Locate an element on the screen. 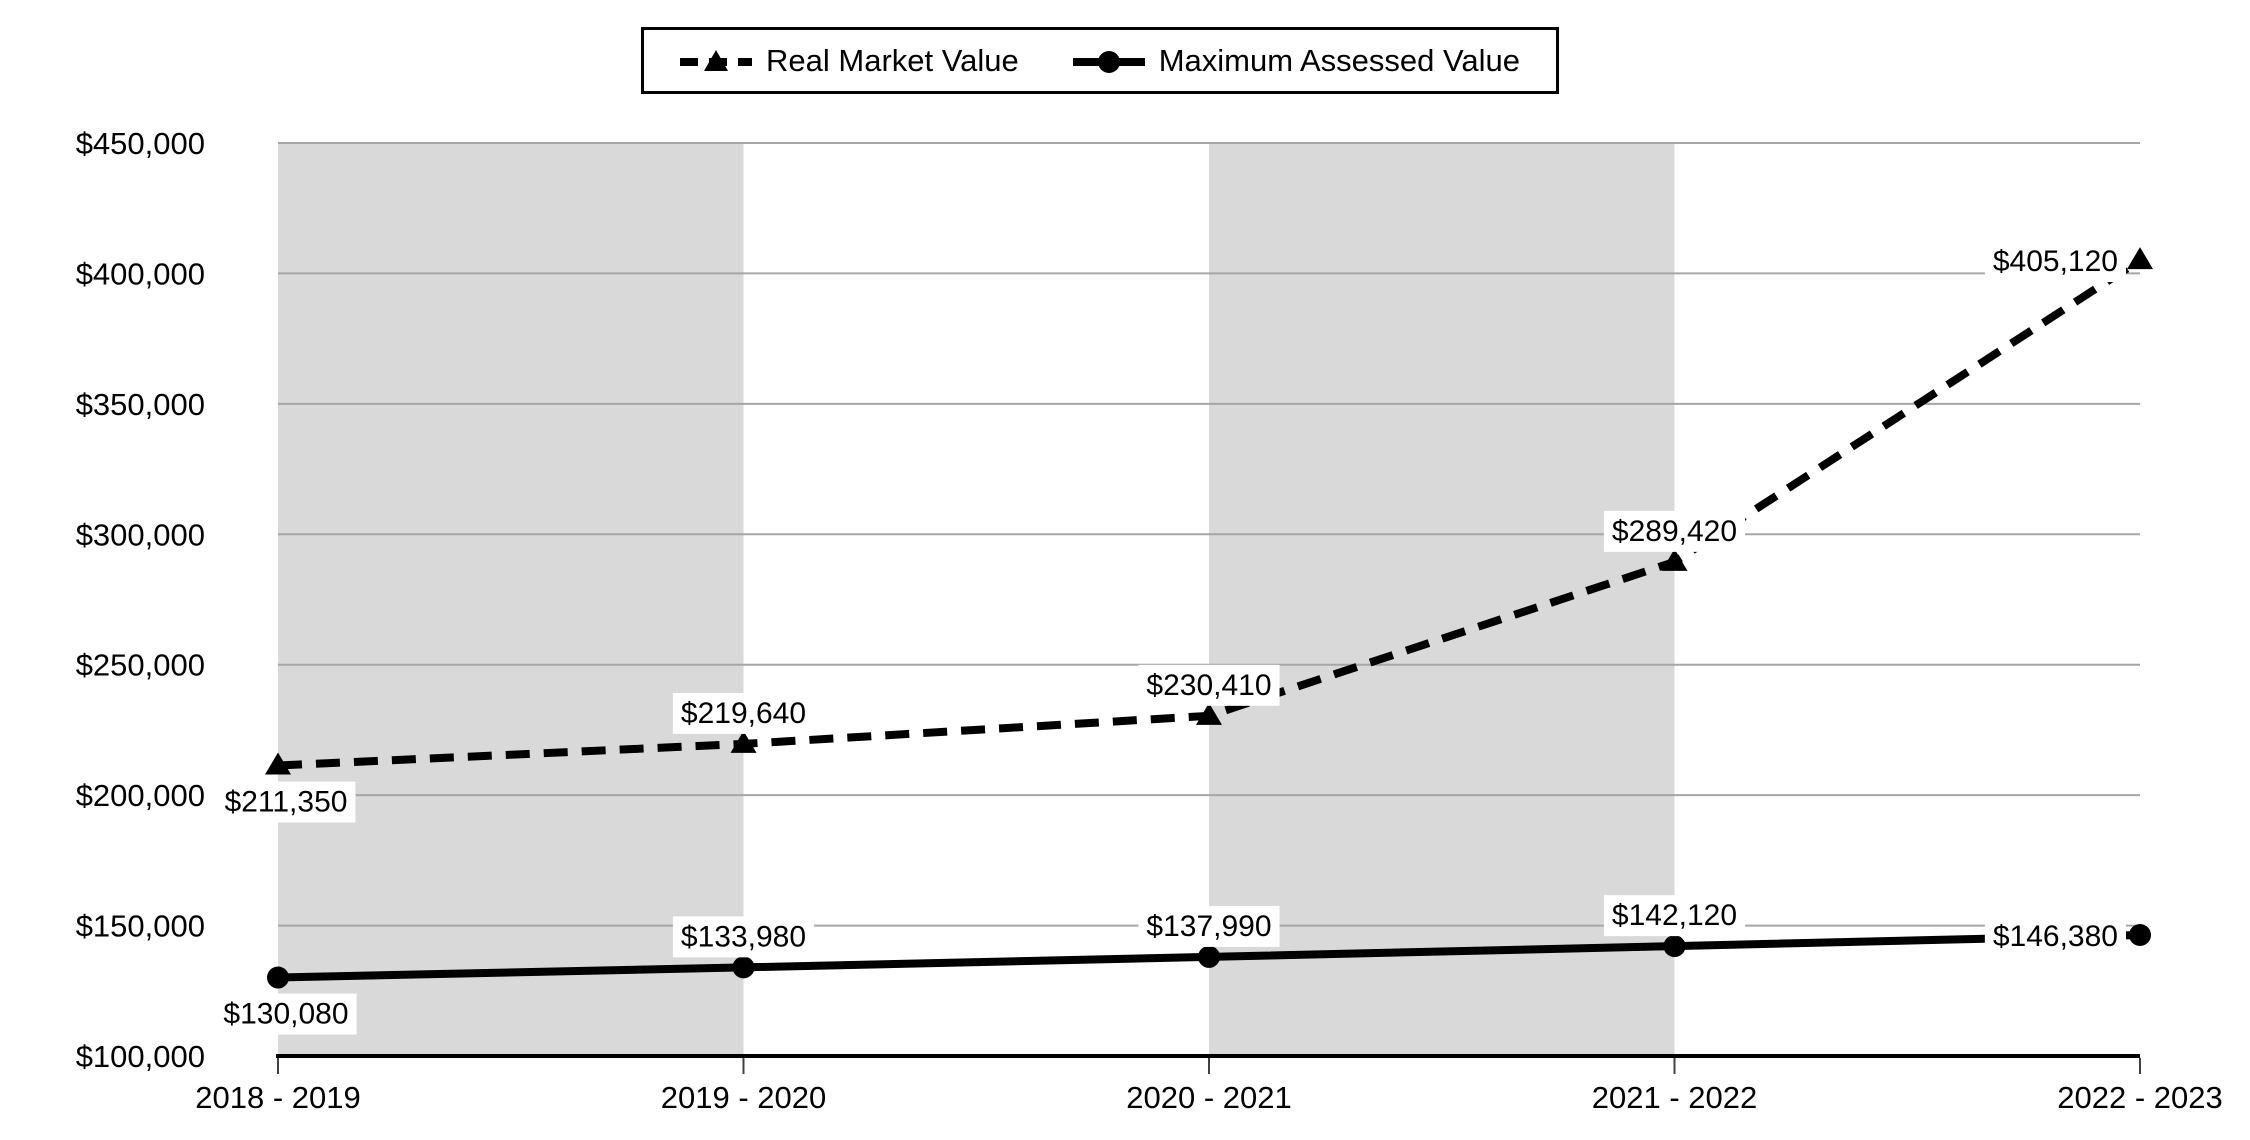 The width and height of the screenshot is (2250, 1140). data-label: $405,120 is located at coordinates (2055, 261).